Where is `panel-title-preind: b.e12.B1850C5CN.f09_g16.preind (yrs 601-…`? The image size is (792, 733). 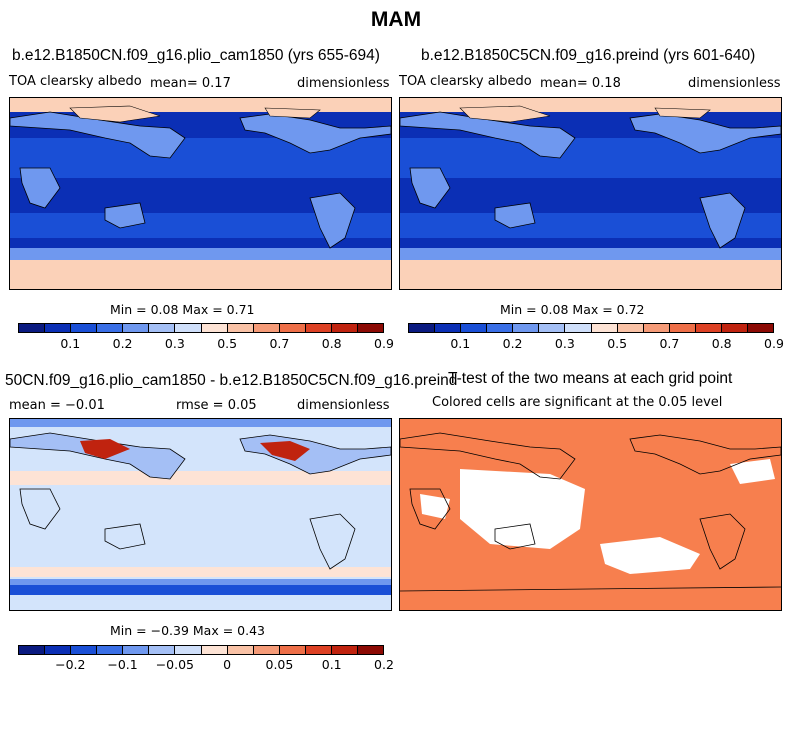 panel-title-preind: b.e12.B1850C5CN.f09_g16.preind (yrs 601-… is located at coordinates (588, 55).